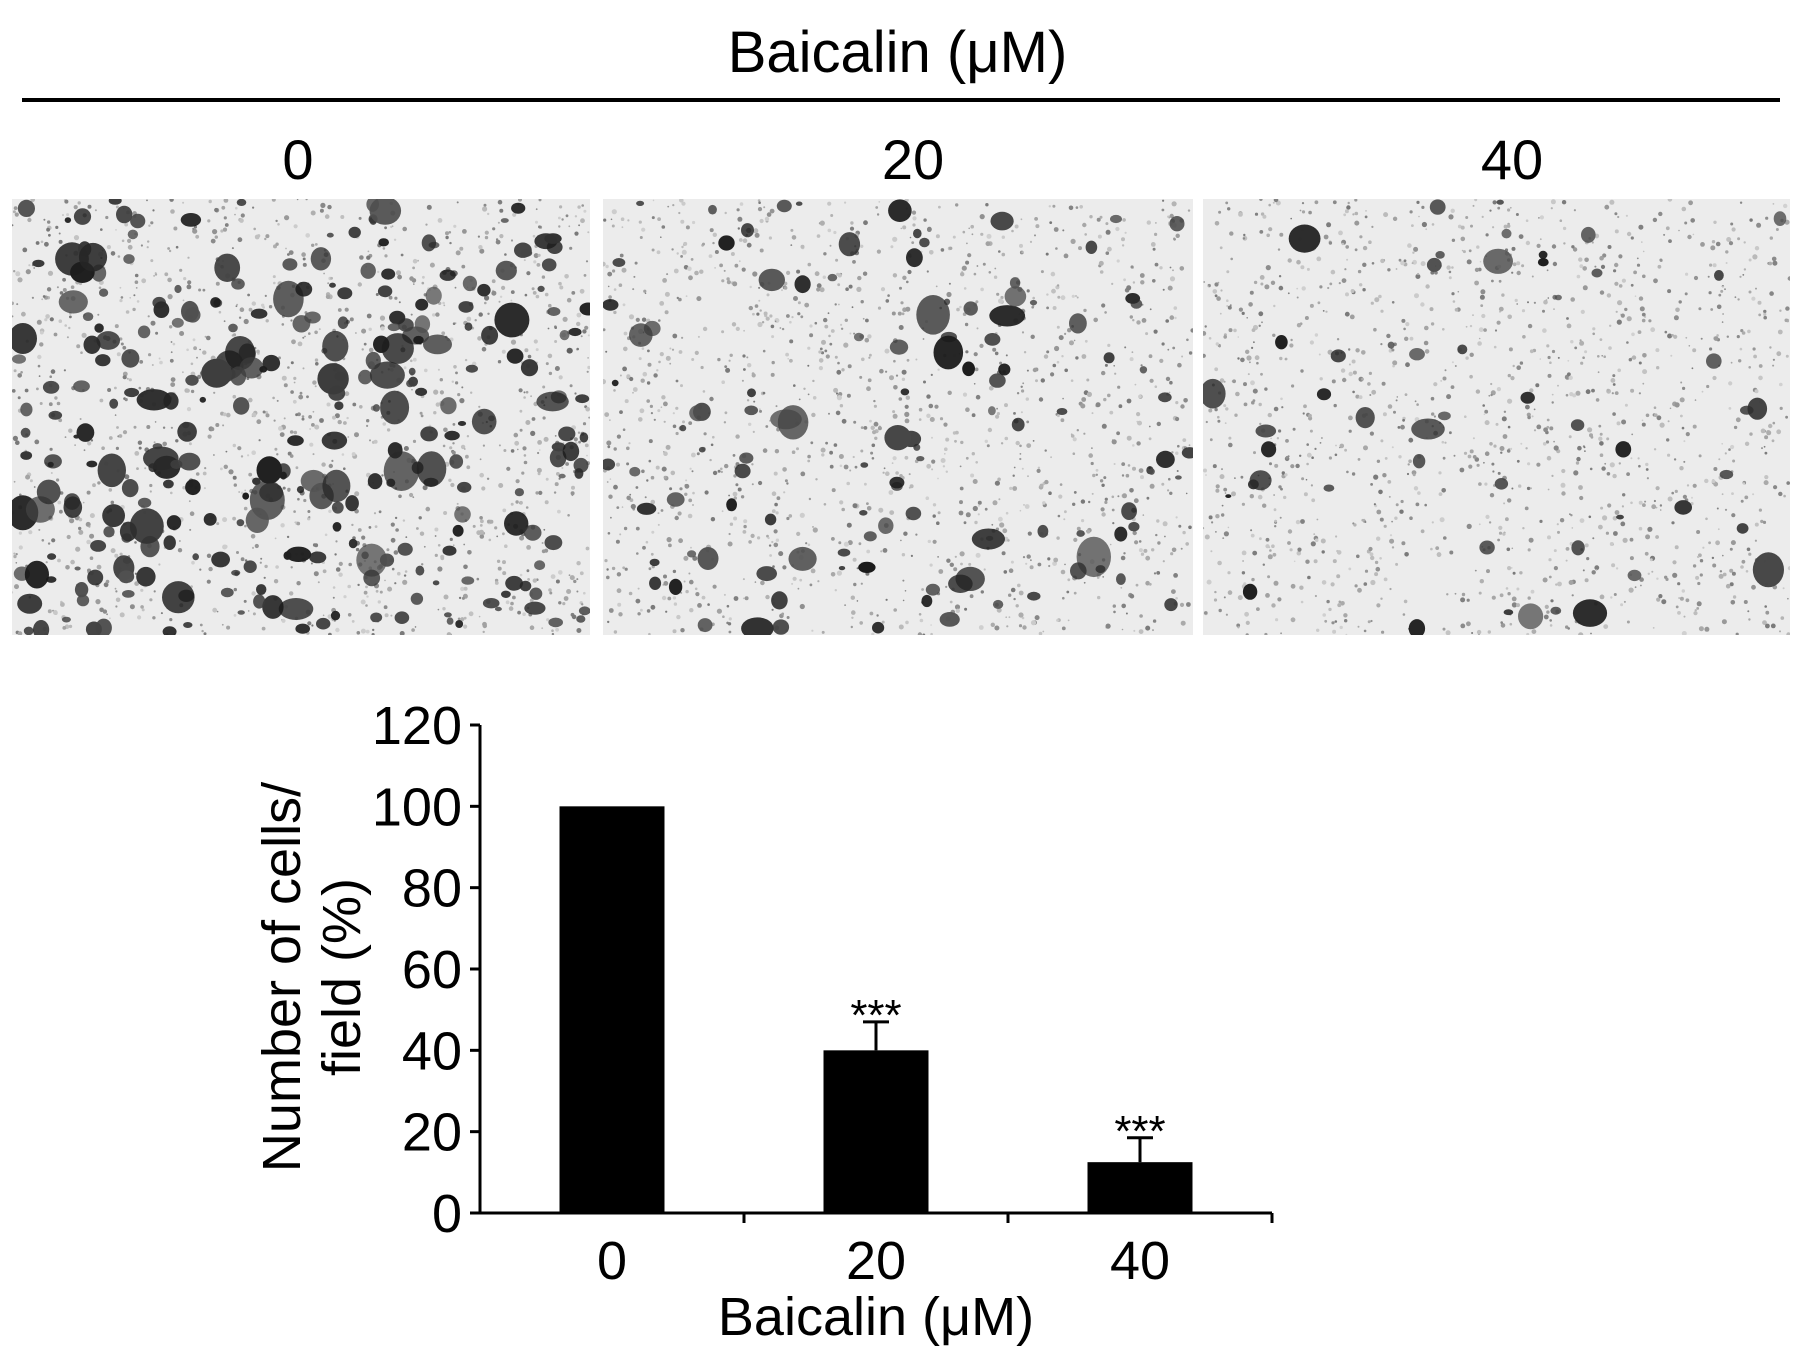  What do you see at coordinates (876, 1317) in the screenshot?
I see `x-axis-title: Baicalin (μM)` at bounding box center [876, 1317].